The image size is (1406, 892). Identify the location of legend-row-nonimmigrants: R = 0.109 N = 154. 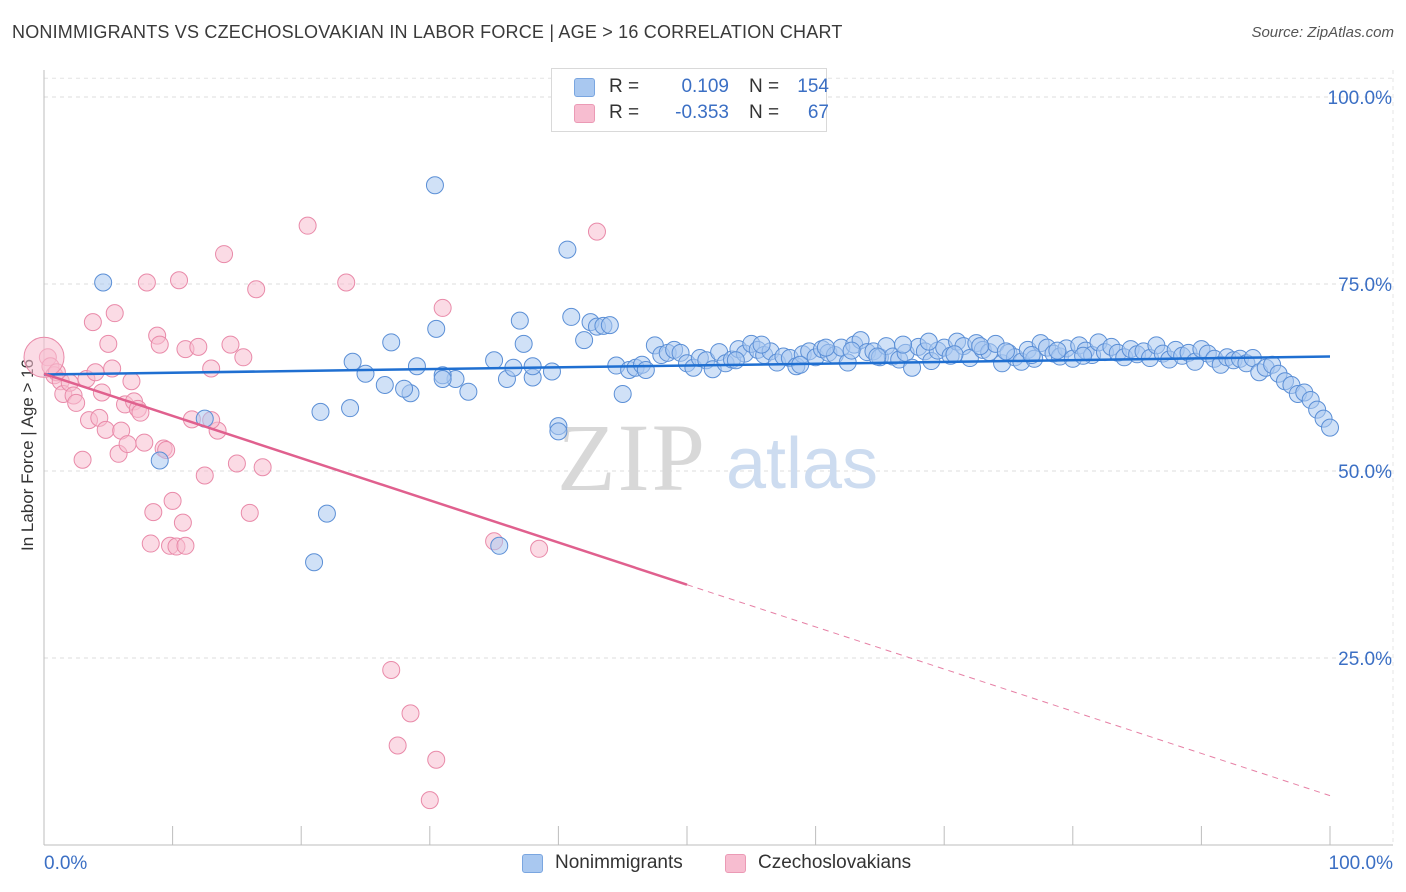
(701, 87).